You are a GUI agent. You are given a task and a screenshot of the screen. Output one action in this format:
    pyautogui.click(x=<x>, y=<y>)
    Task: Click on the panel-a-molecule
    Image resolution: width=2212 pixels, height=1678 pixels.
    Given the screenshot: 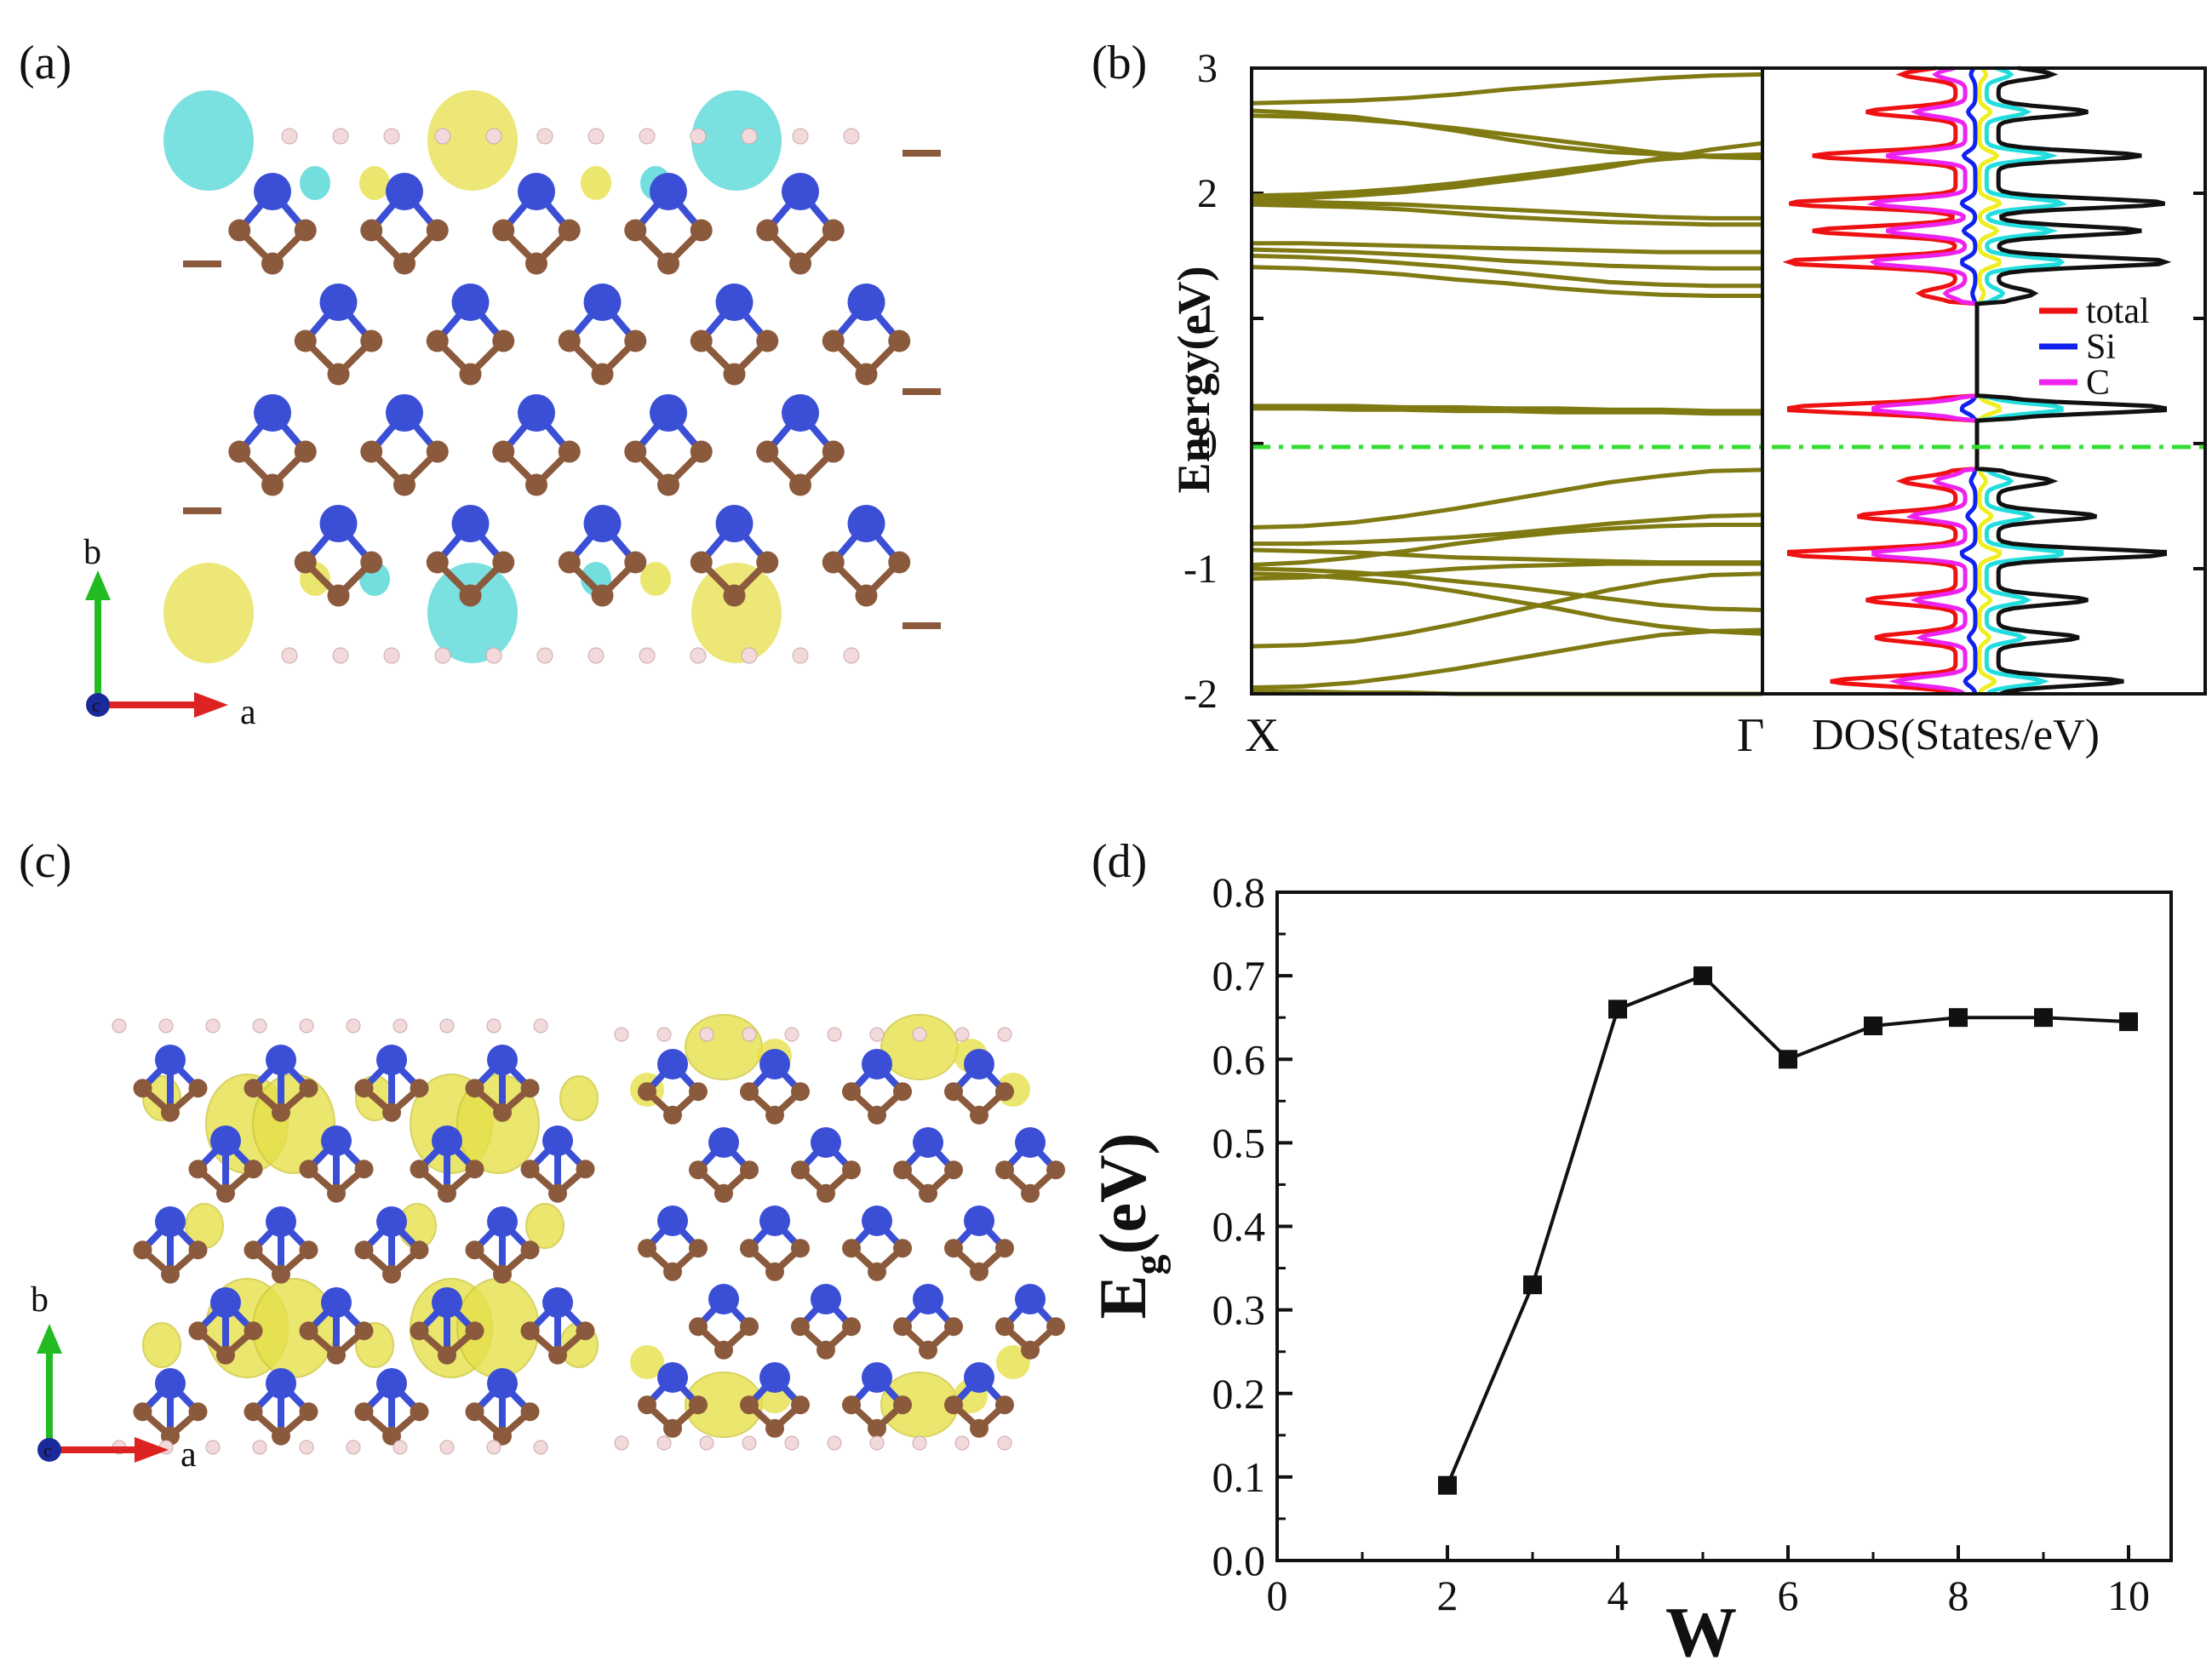 What is the action you would take?
    pyautogui.click(x=562, y=396)
    